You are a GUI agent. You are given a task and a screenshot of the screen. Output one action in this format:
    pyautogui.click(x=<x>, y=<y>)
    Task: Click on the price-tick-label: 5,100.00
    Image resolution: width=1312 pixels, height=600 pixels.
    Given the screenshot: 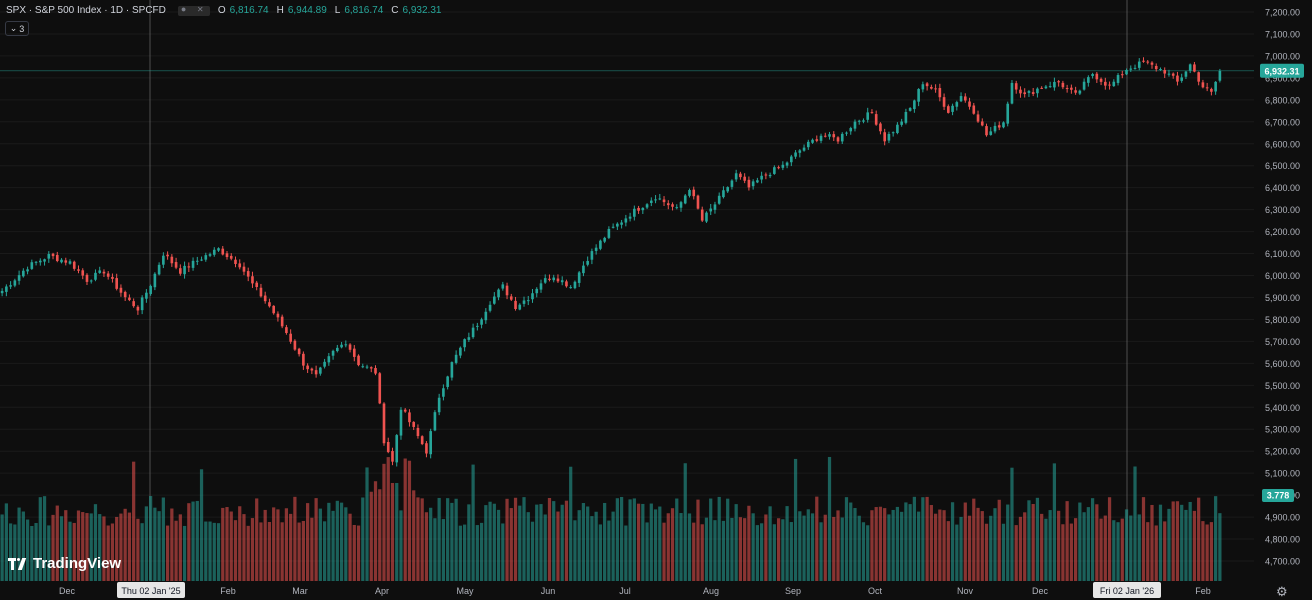 What is the action you would take?
    pyautogui.click(x=1282, y=474)
    